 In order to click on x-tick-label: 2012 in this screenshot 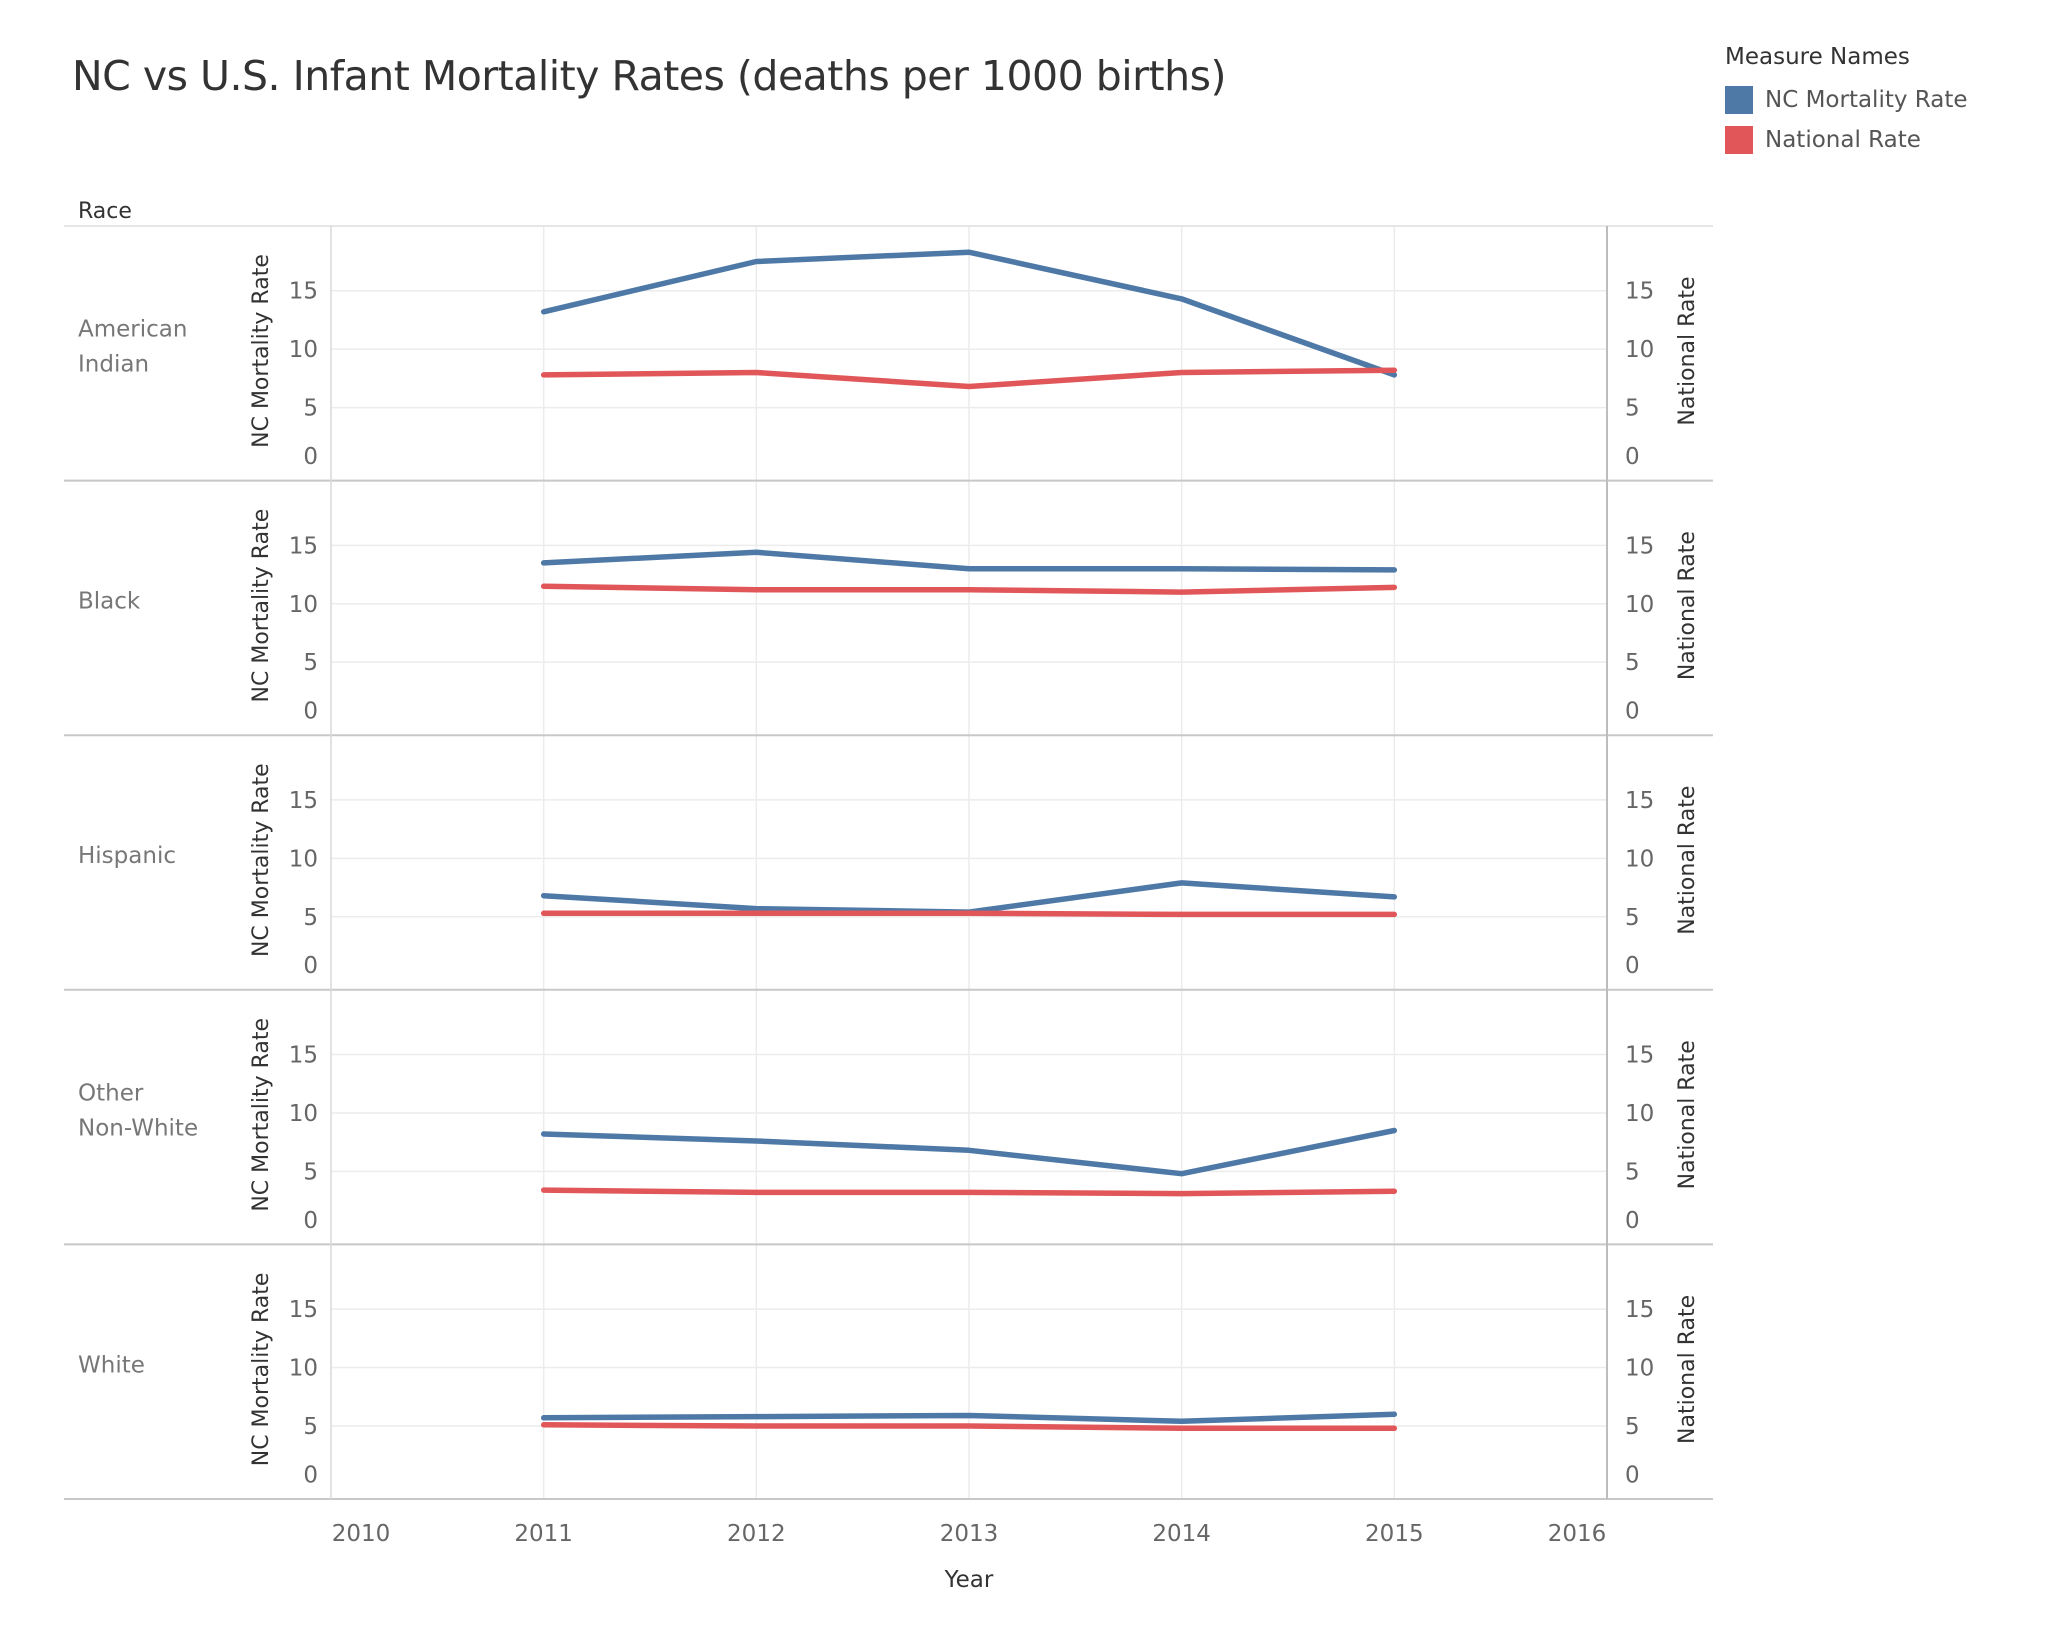, I will do `click(756, 1534)`.